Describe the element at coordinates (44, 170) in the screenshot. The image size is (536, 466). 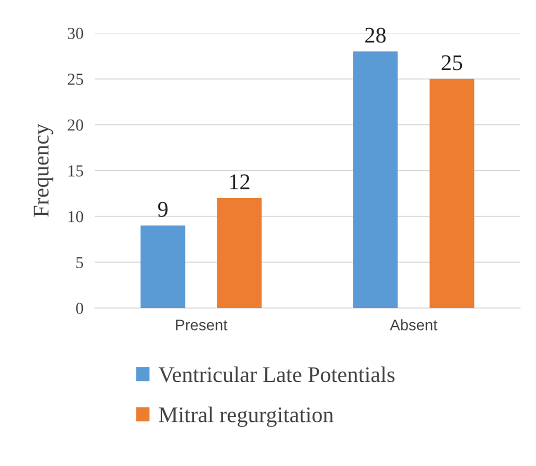
I see `y-axis-title: Frequency` at that location.